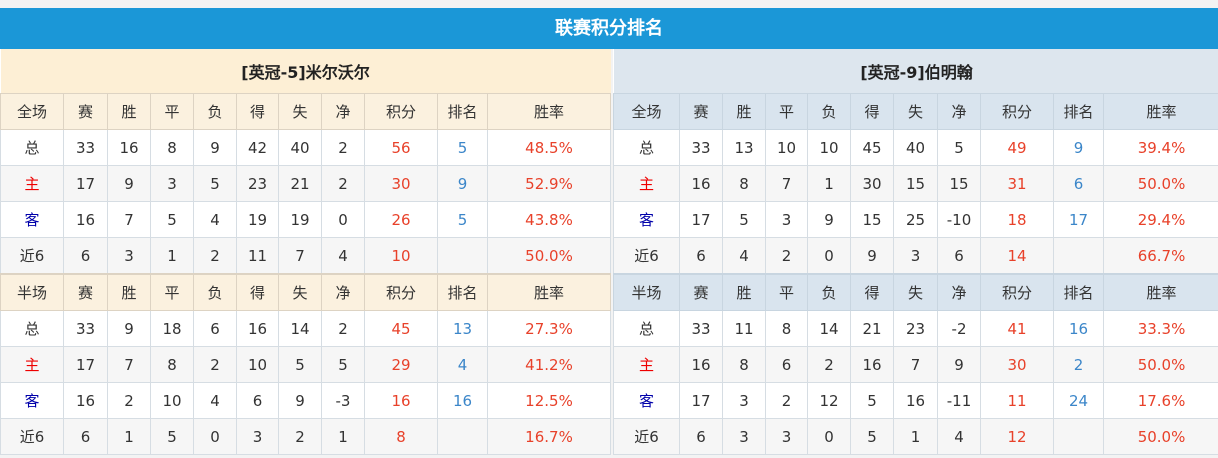  Describe the element at coordinates (300, 111) in the screenshot. I see `column-header: 失` at that location.